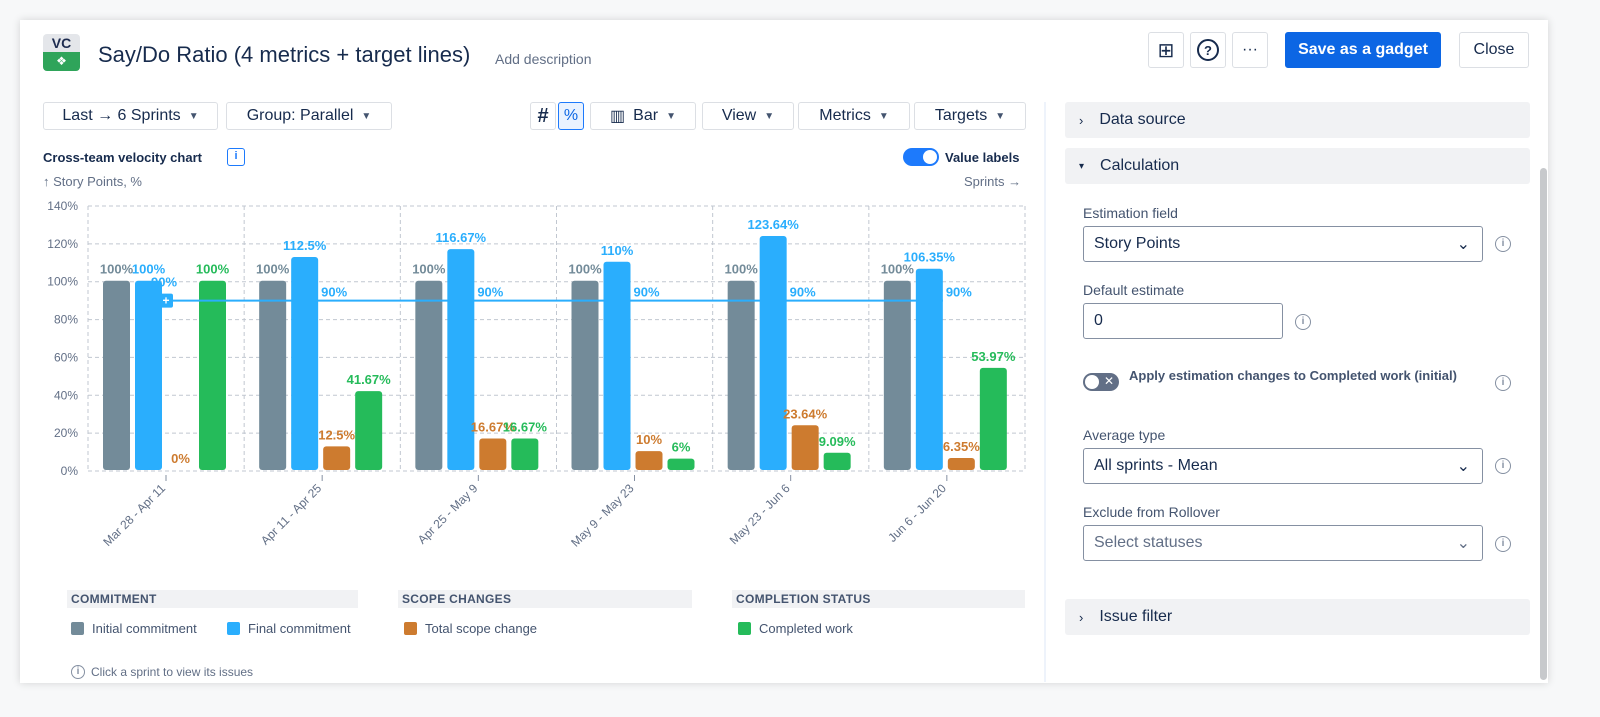  Describe the element at coordinates (134, 628) in the screenshot. I see `legend-item-initial: Initial commitment` at that location.